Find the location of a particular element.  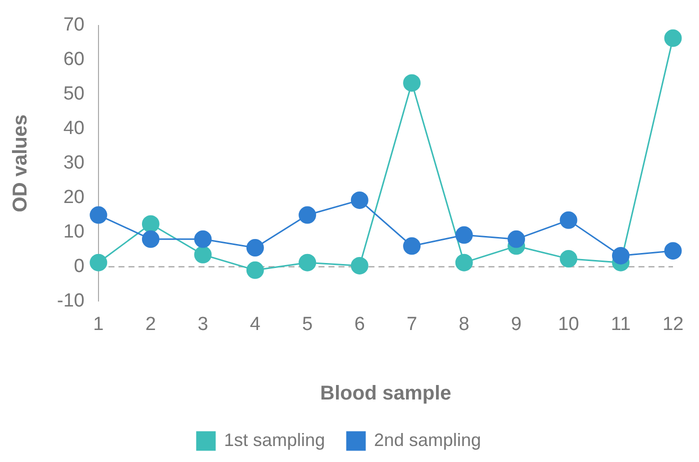

y-tick-label: 30 is located at coordinates (73, 163).